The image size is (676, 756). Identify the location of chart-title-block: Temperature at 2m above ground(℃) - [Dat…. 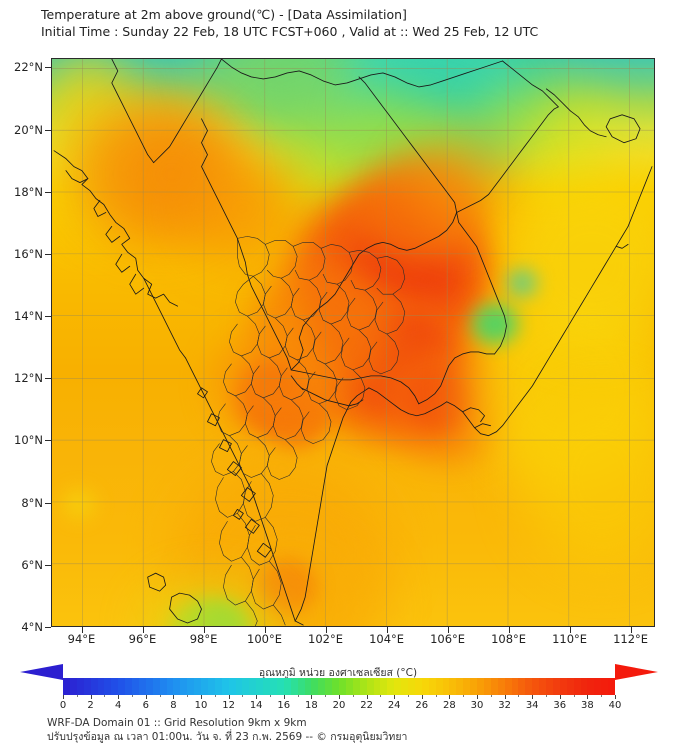
(346, 23).